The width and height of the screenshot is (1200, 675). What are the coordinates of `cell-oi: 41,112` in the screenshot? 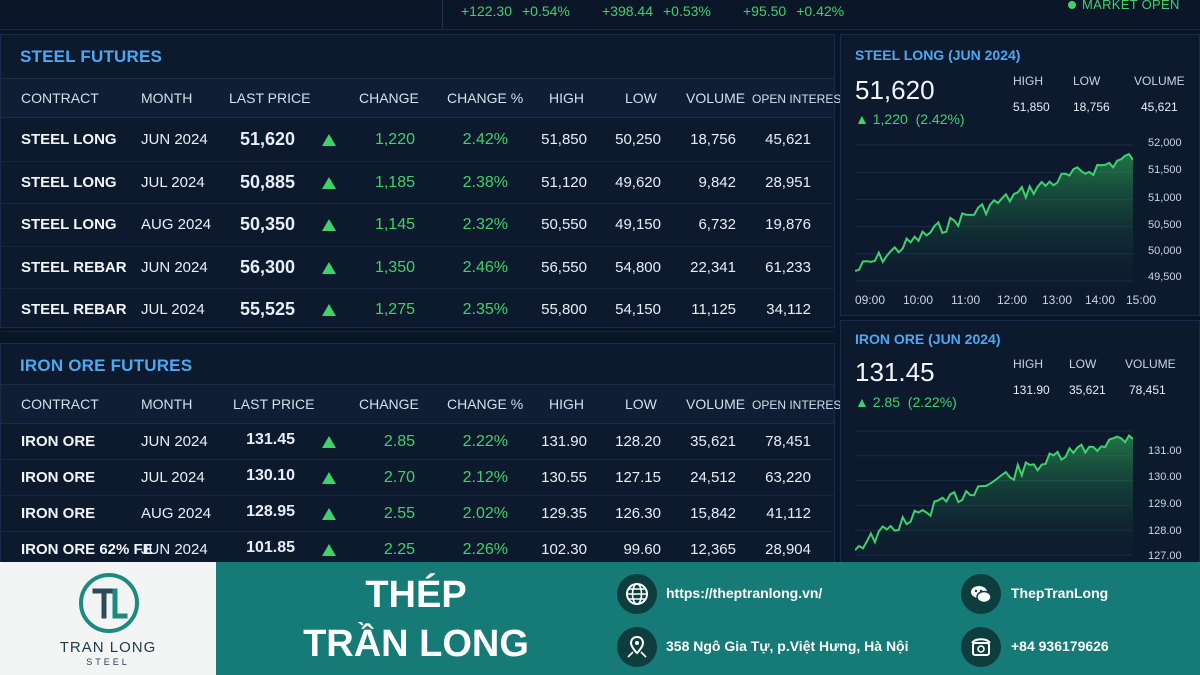 It's located at (788, 513).